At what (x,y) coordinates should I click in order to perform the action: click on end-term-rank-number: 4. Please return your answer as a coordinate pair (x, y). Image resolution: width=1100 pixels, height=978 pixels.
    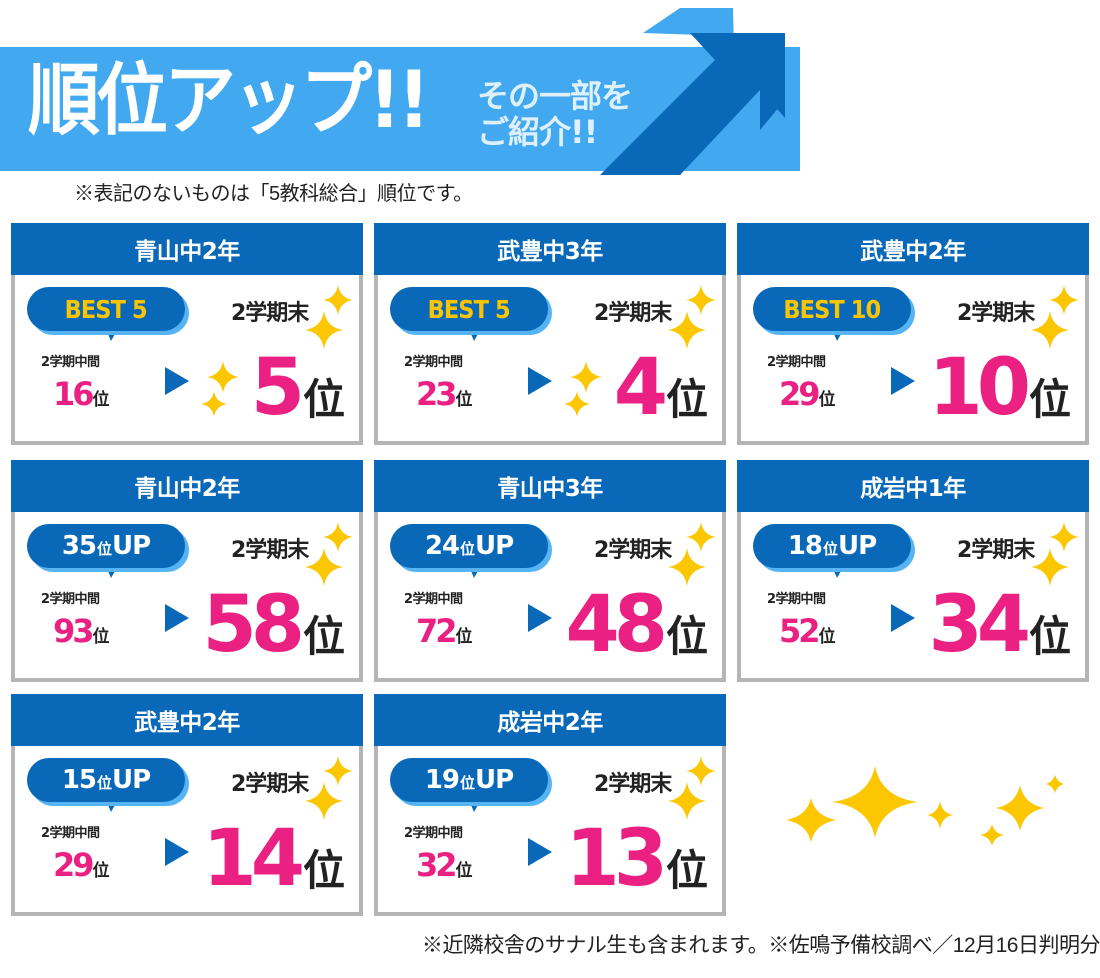
    Looking at the image, I should click on (640, 388).